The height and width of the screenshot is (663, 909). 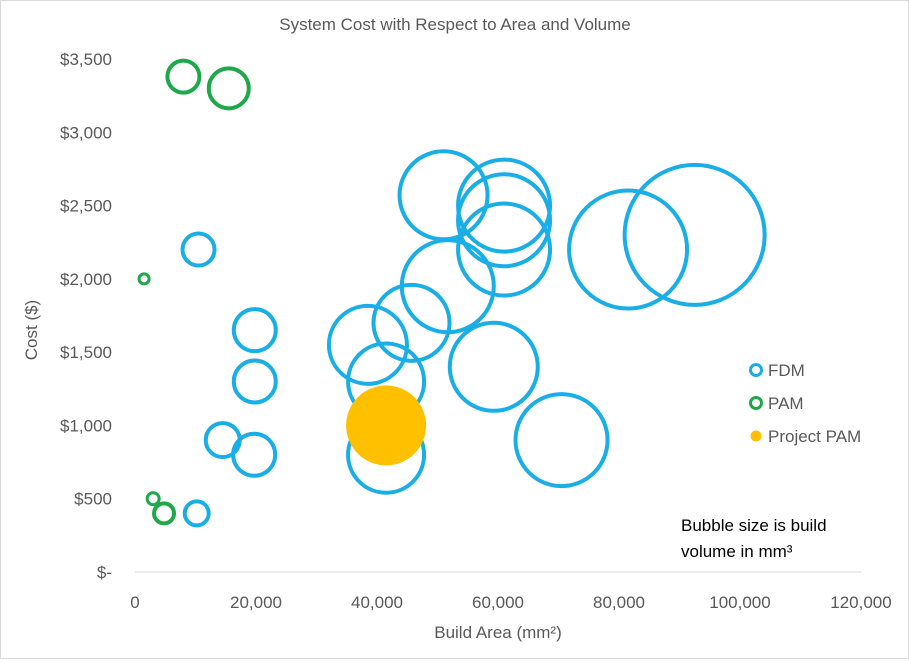 What do you see at coordinates (860, 602) in the screenshot?
I see `x-tick-label: 120,000` at bounding box center [860, 602].